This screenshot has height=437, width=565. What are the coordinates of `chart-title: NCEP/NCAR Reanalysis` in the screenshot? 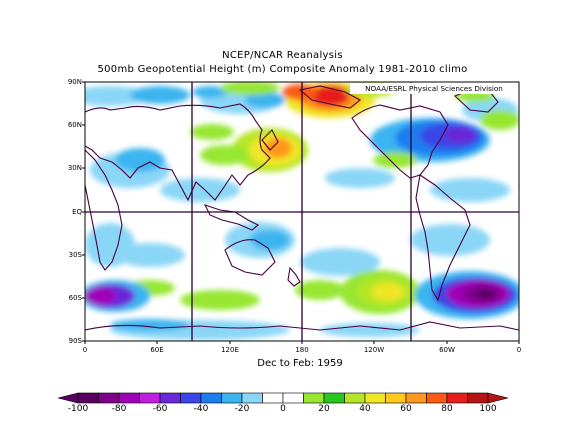 It's located at (282, 55).